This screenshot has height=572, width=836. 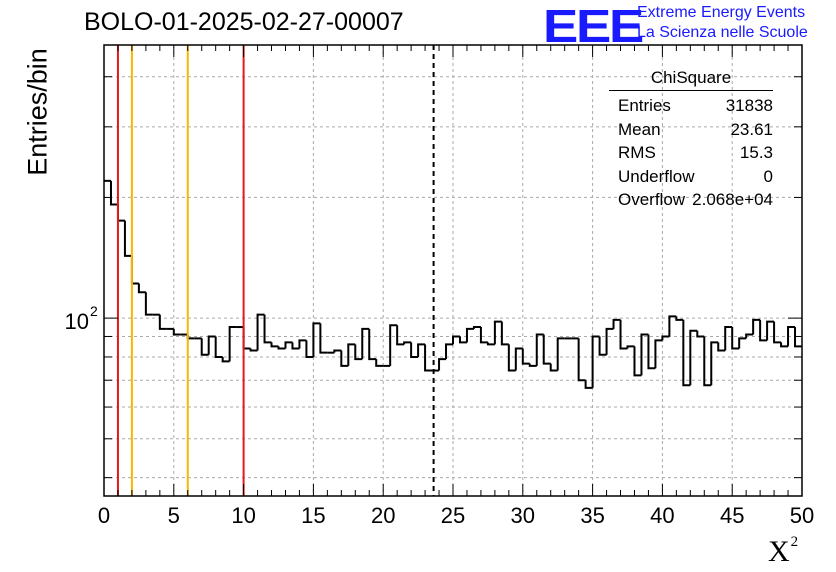 What do you see at coordinates (94, 311) in the screenshot?
I see `y-tick-label-exponent: 2` at bounding box center [94, 311].